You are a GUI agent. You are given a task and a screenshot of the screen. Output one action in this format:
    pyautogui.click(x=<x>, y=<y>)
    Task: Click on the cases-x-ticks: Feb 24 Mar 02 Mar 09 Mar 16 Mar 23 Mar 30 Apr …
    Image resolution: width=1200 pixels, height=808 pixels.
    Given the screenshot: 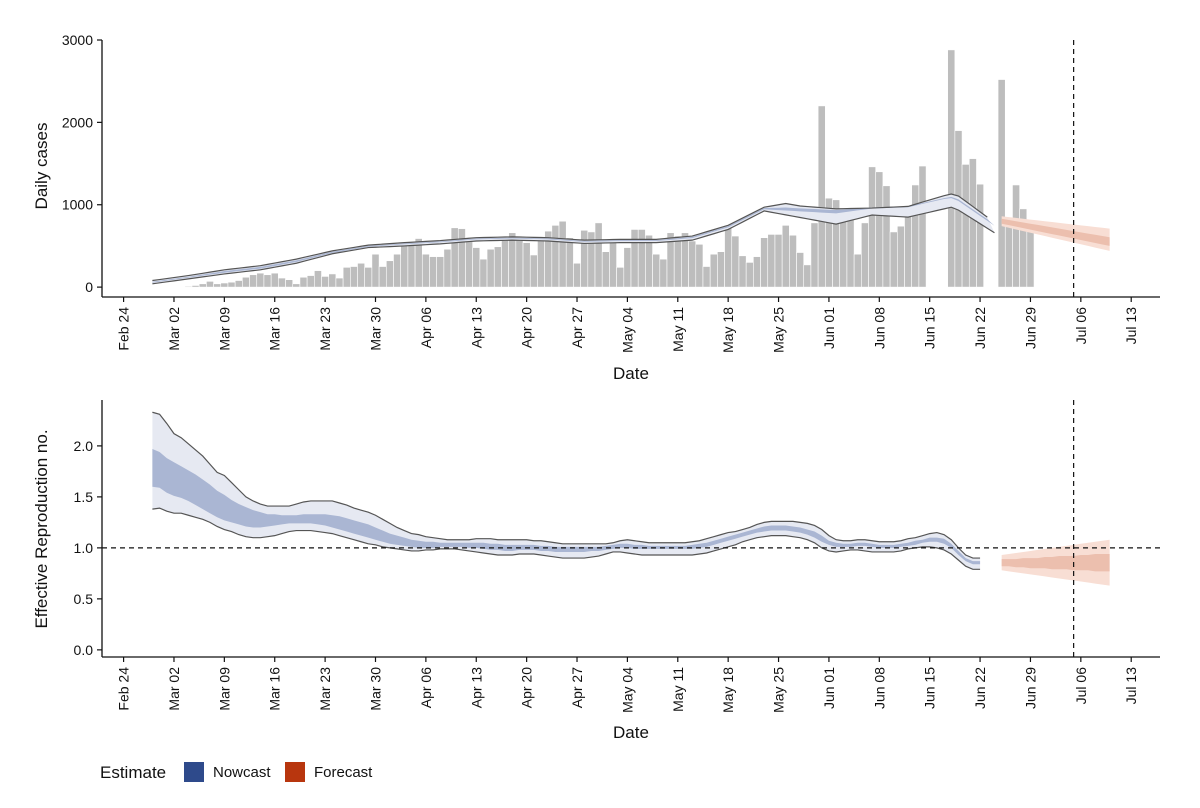 What is the action you would take?
    pyautogui.click(x=627, y=325)
    